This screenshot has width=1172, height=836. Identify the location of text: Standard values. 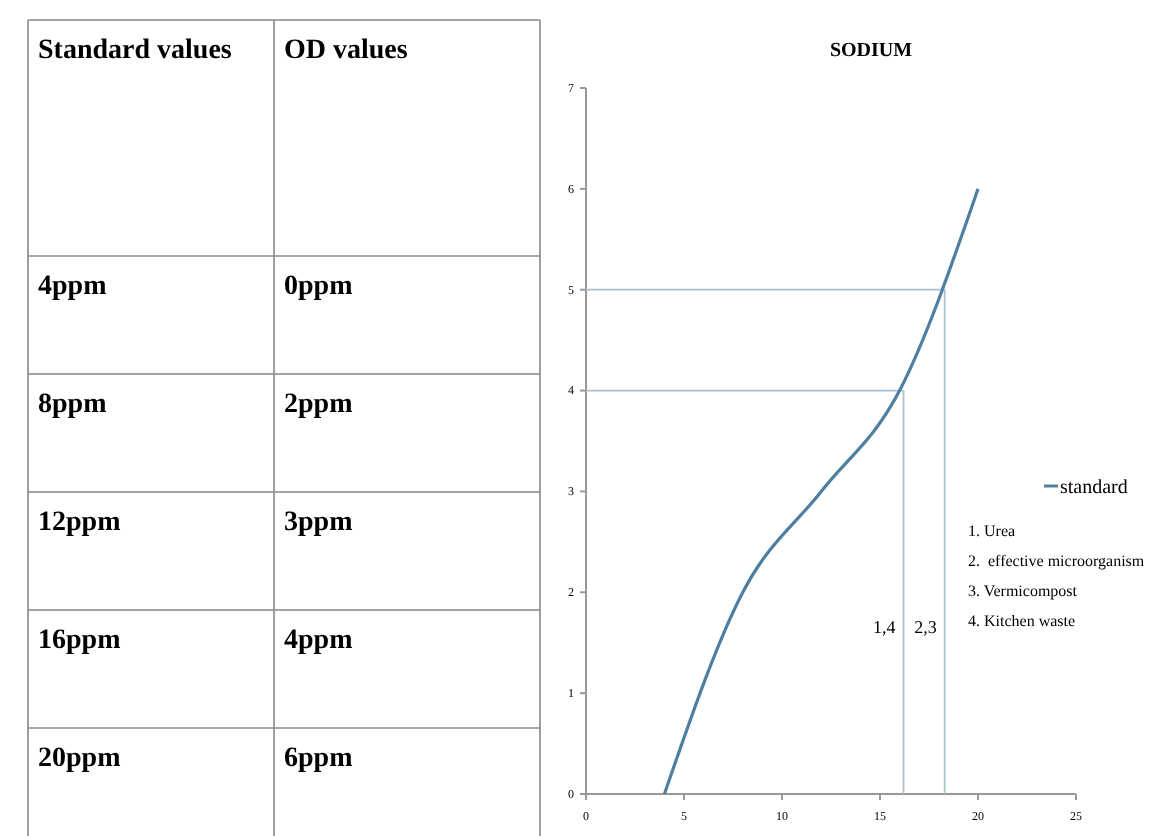
(135, 51).